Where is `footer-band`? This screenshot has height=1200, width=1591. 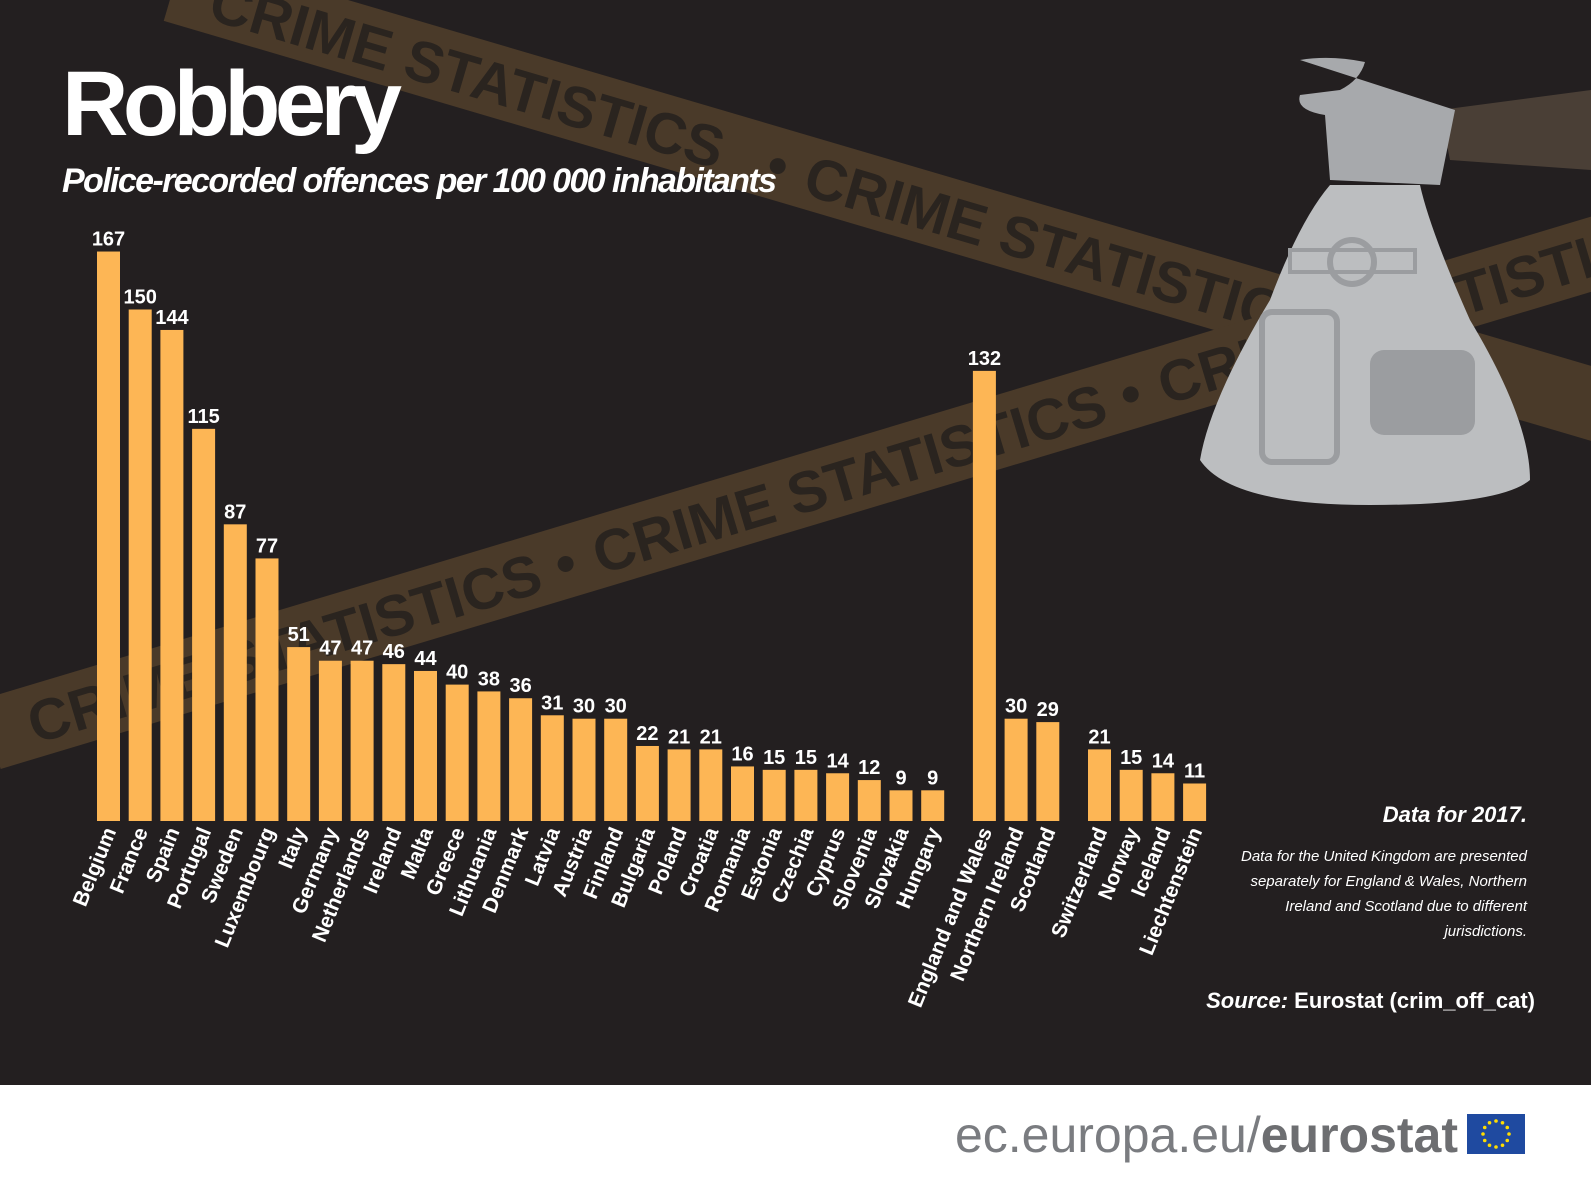
footer-band is located at coordinates (795, 1142).